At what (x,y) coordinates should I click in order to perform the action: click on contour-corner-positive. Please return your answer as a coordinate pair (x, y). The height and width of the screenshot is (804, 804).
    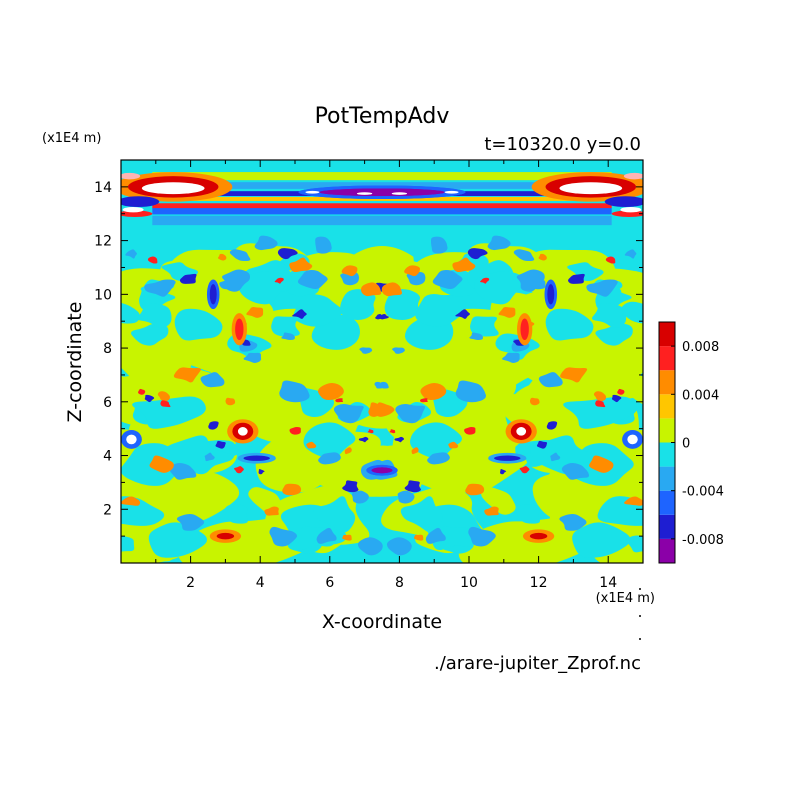
    Looking at the image, I should click on (131, 176).